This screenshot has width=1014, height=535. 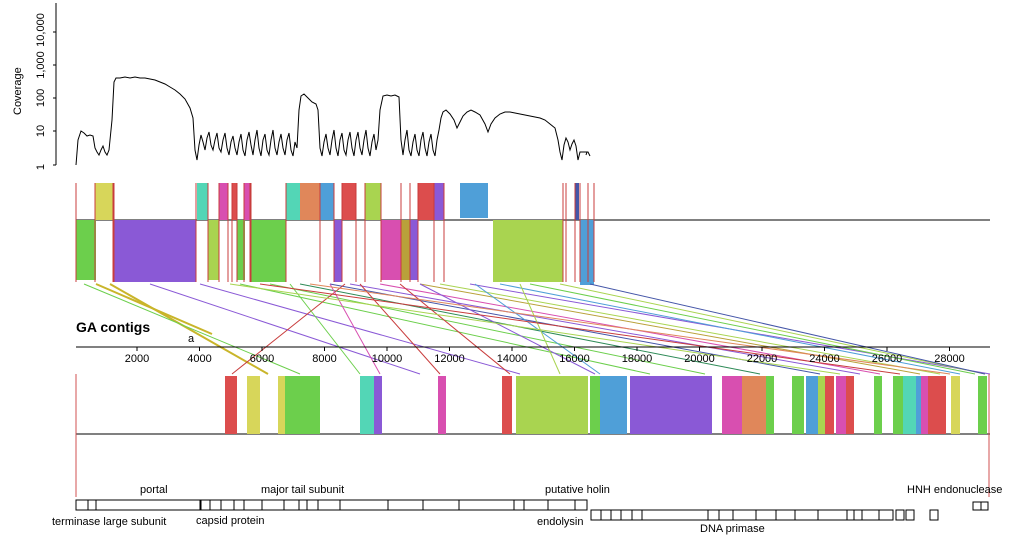 What do you see at coordinates (262, 359) in the screenshot?
I see `genome-tick-label: 6000` at bounding box center [262, 359].